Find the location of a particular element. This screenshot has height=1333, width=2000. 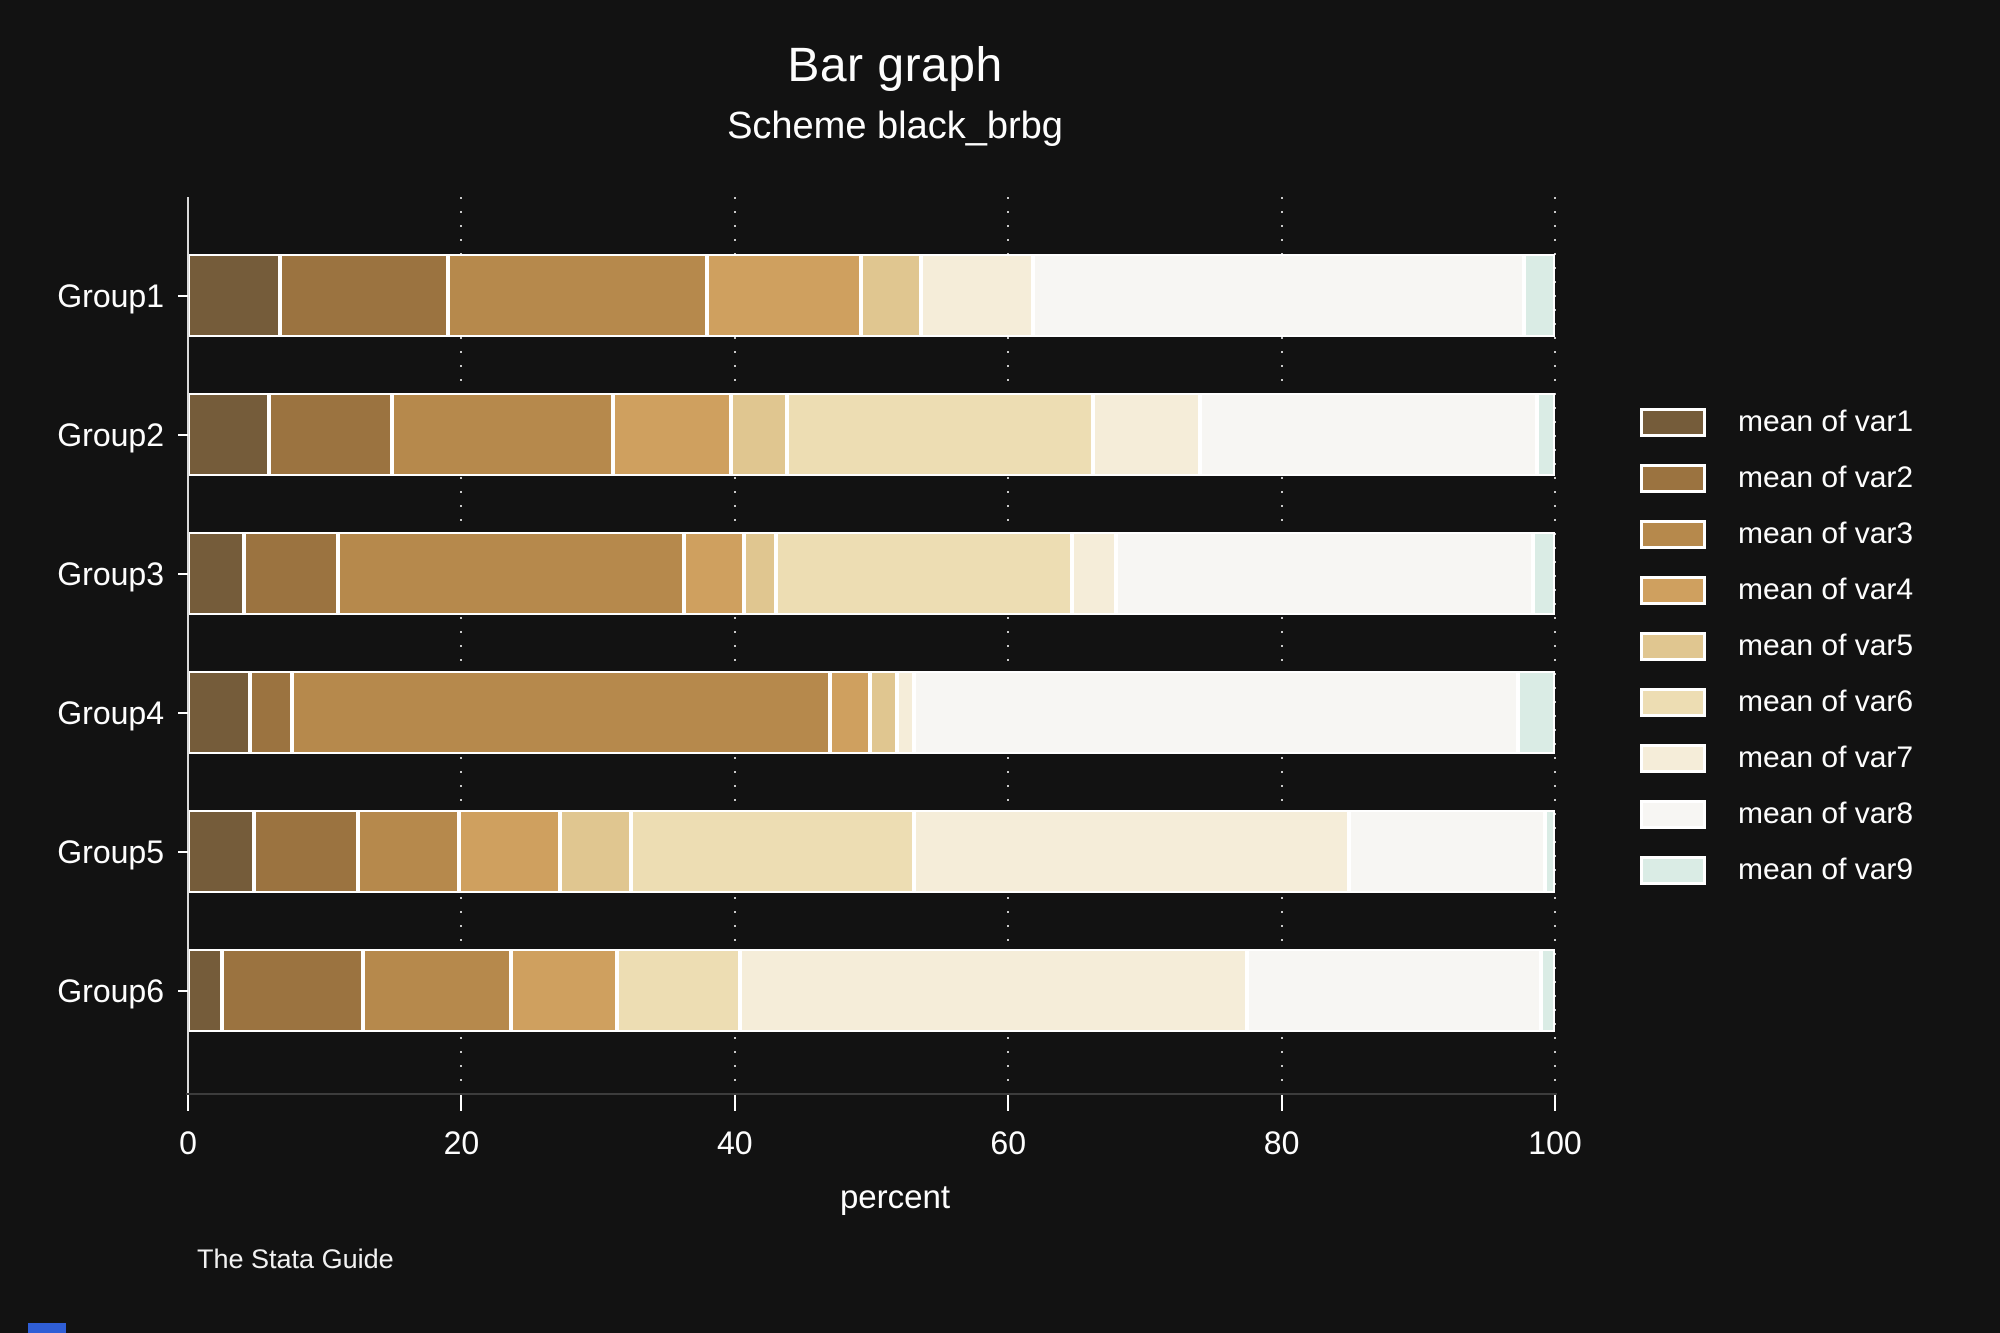

category-label-group3: Group3 is located at coordinates (110, 573).